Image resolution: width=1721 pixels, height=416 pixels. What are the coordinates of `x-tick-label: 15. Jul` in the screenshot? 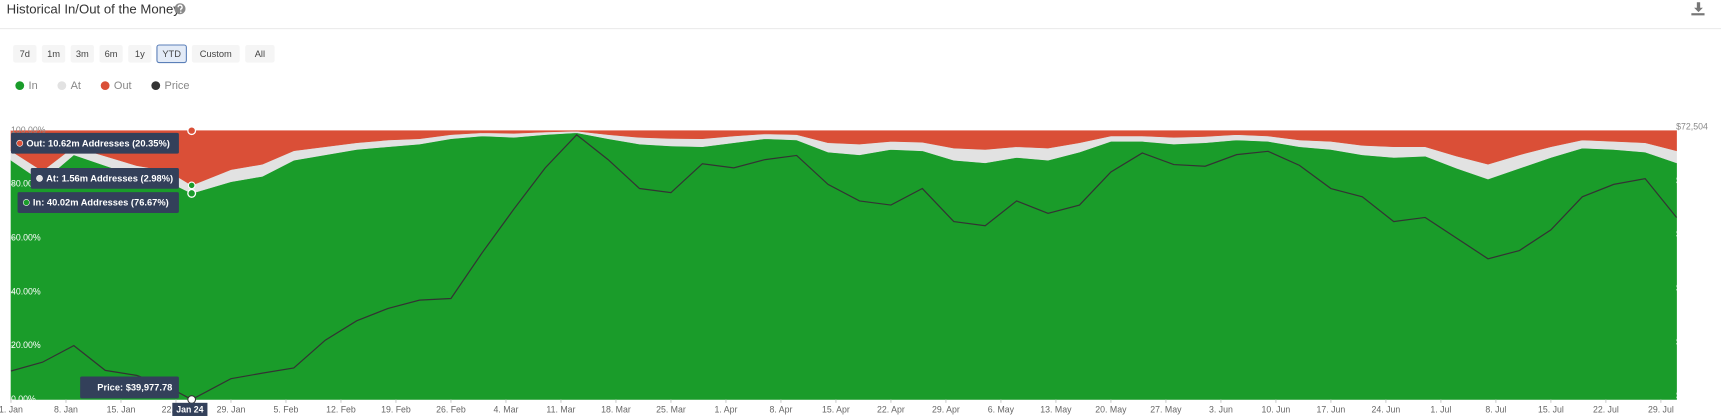 It's located at (1551, 409).